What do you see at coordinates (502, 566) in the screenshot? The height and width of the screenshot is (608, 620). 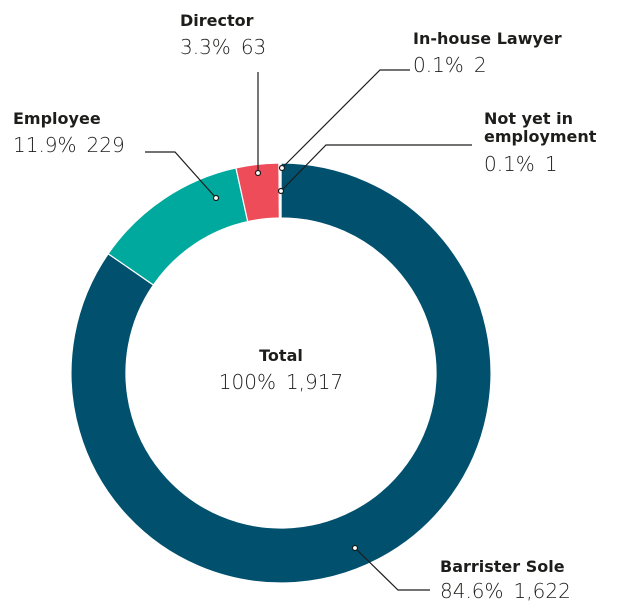 I see `category-name: Barrister Sole` at bounding box center [502, 566].